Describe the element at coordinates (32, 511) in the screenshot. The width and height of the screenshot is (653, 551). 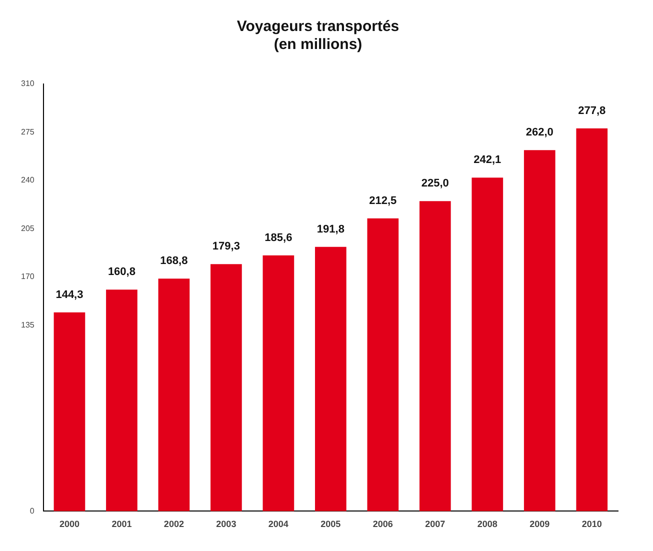
I see `y-tick-label: 0` at that location.